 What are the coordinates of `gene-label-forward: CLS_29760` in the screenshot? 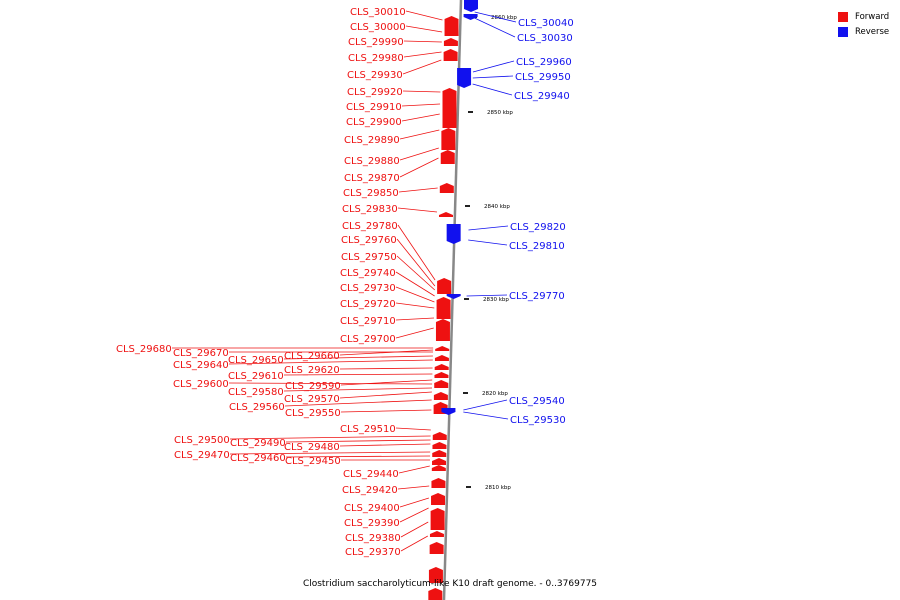 It's located at (369, 240).